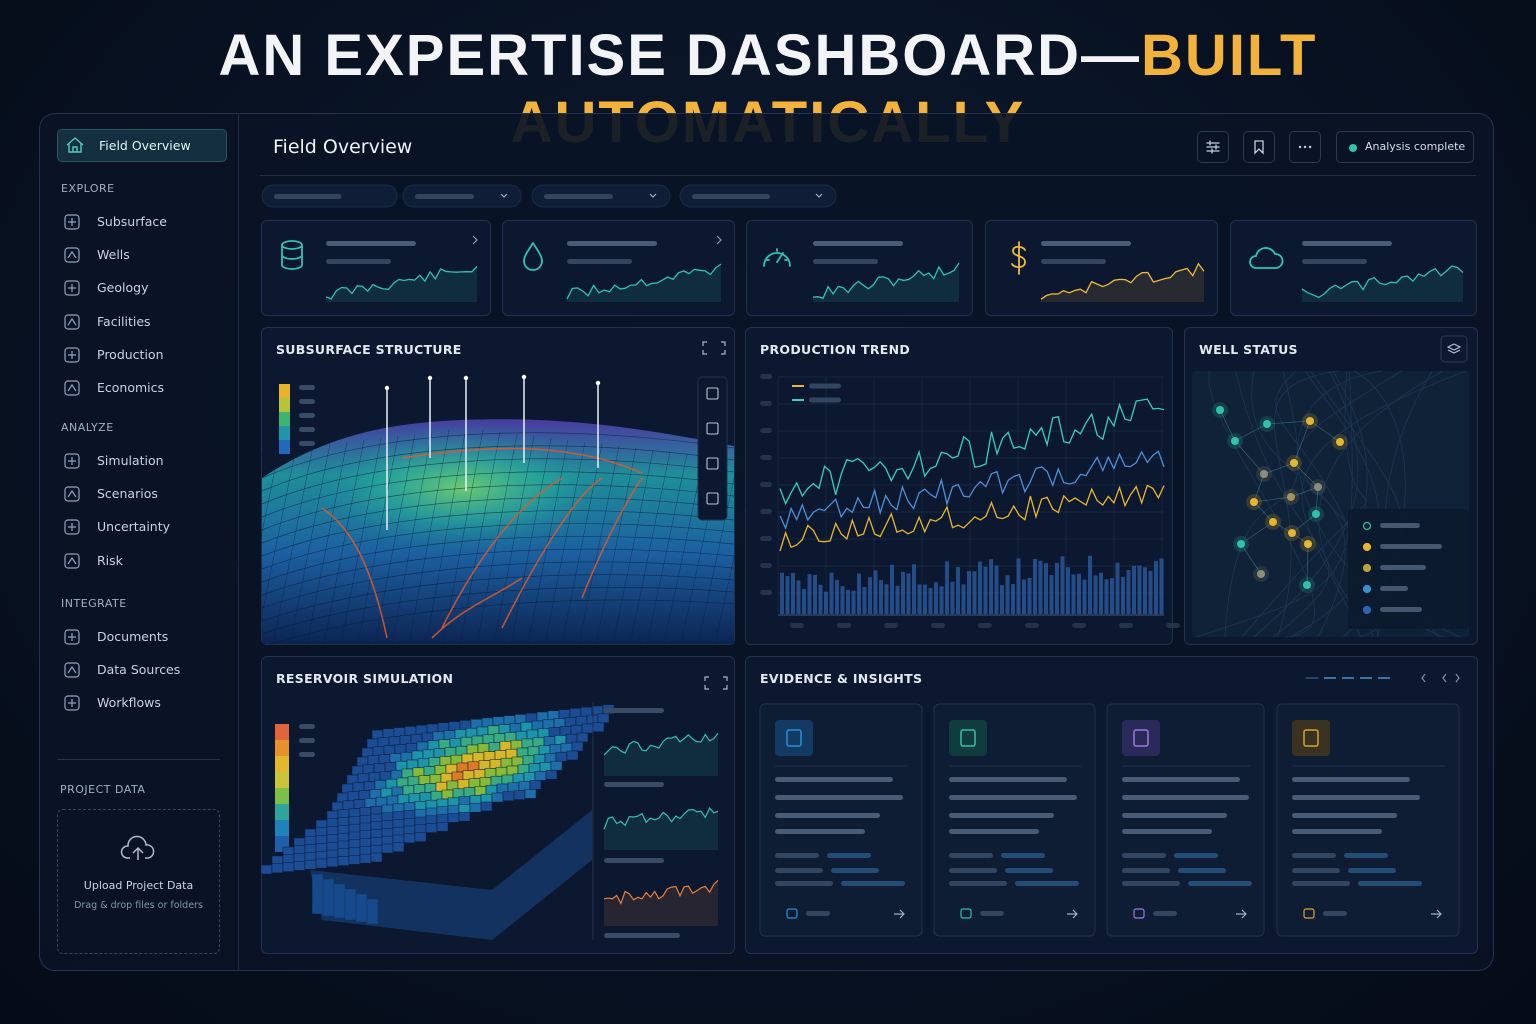  What do you see at coordinates (661, 903) in the screenshot?
I see `sparkline-area` at bounding box center [661, 903].